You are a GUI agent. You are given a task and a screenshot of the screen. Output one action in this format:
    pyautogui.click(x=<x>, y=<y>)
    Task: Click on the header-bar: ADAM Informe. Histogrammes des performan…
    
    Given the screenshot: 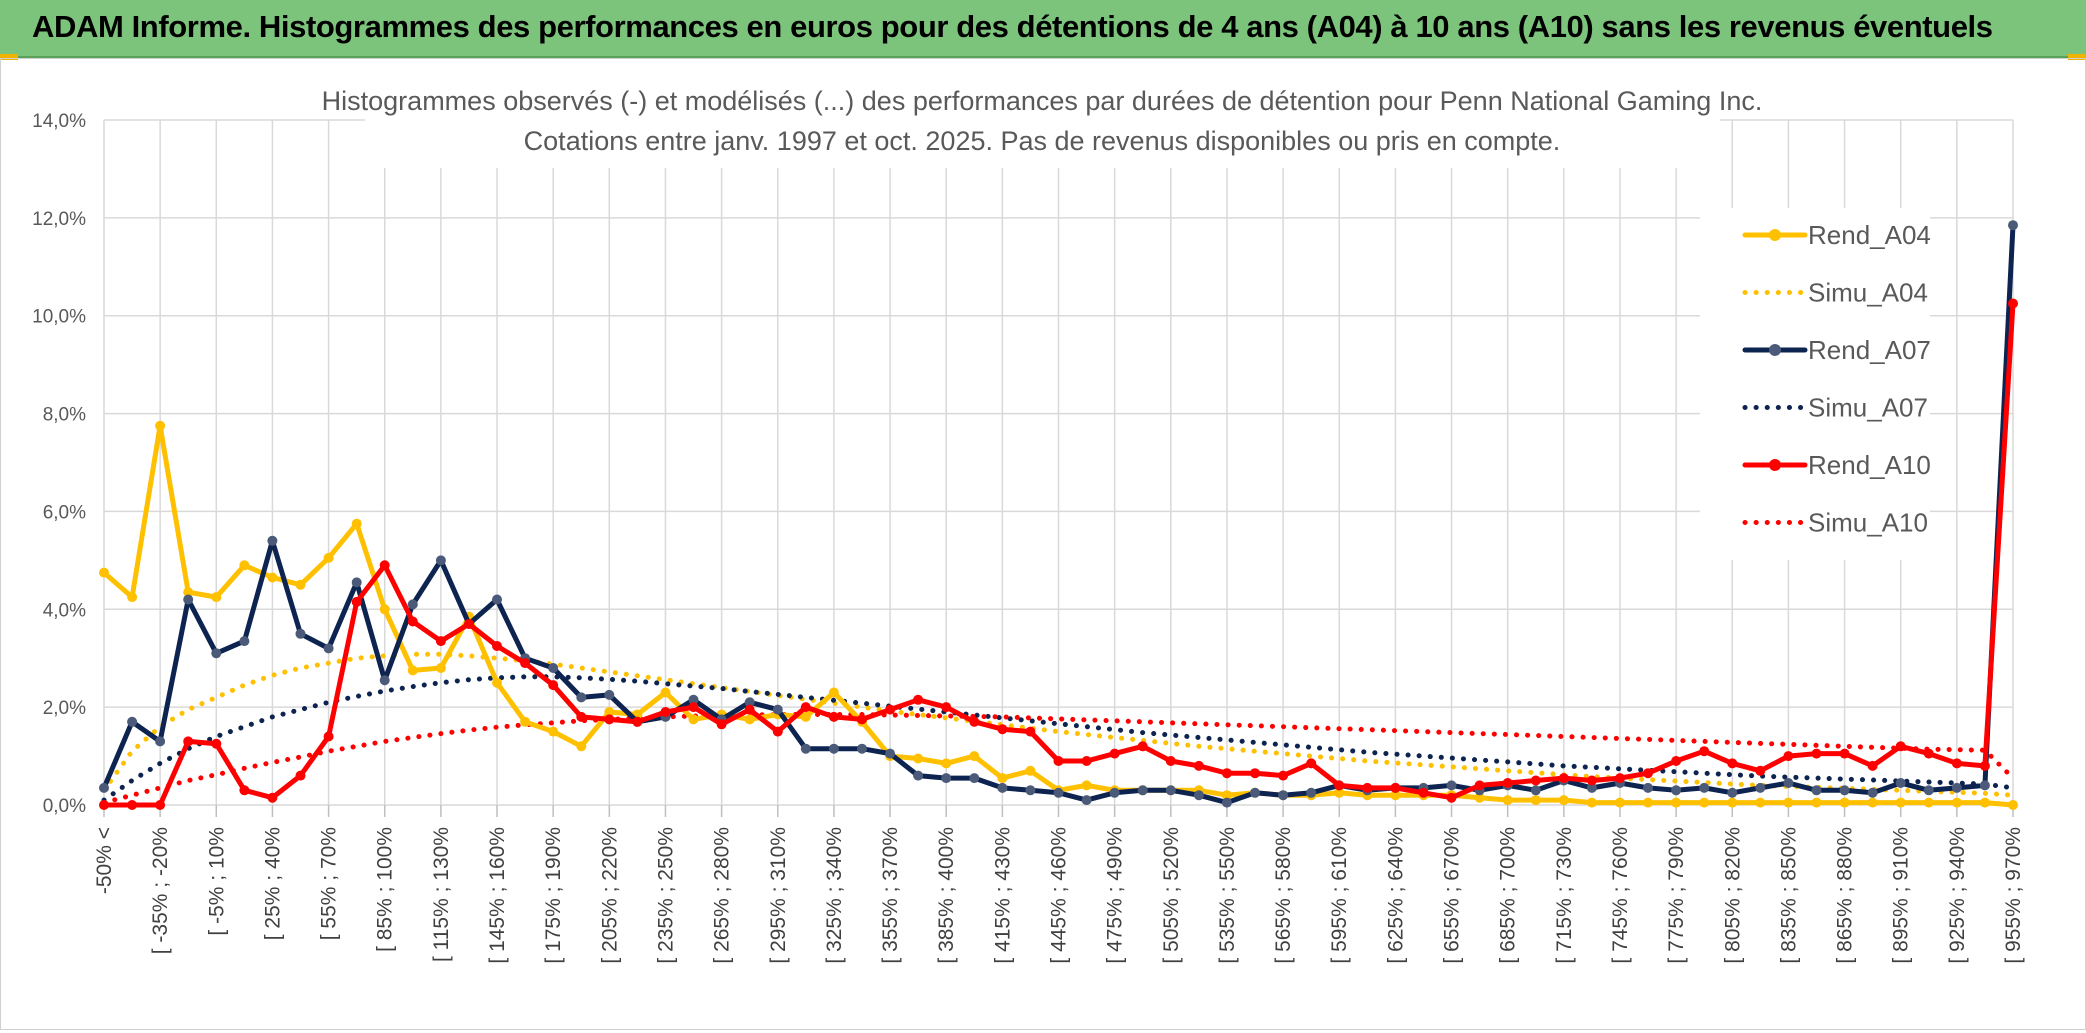 What is the action you would take?
    pyautogui.click(x=1043, y=29)
    